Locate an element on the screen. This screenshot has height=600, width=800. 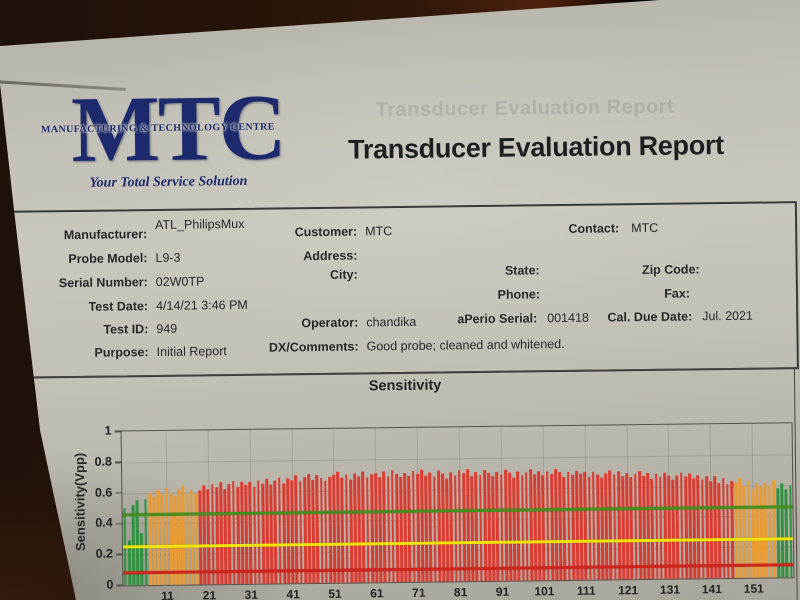
x-tick-label: 11 is located at coordinates (167, 594).